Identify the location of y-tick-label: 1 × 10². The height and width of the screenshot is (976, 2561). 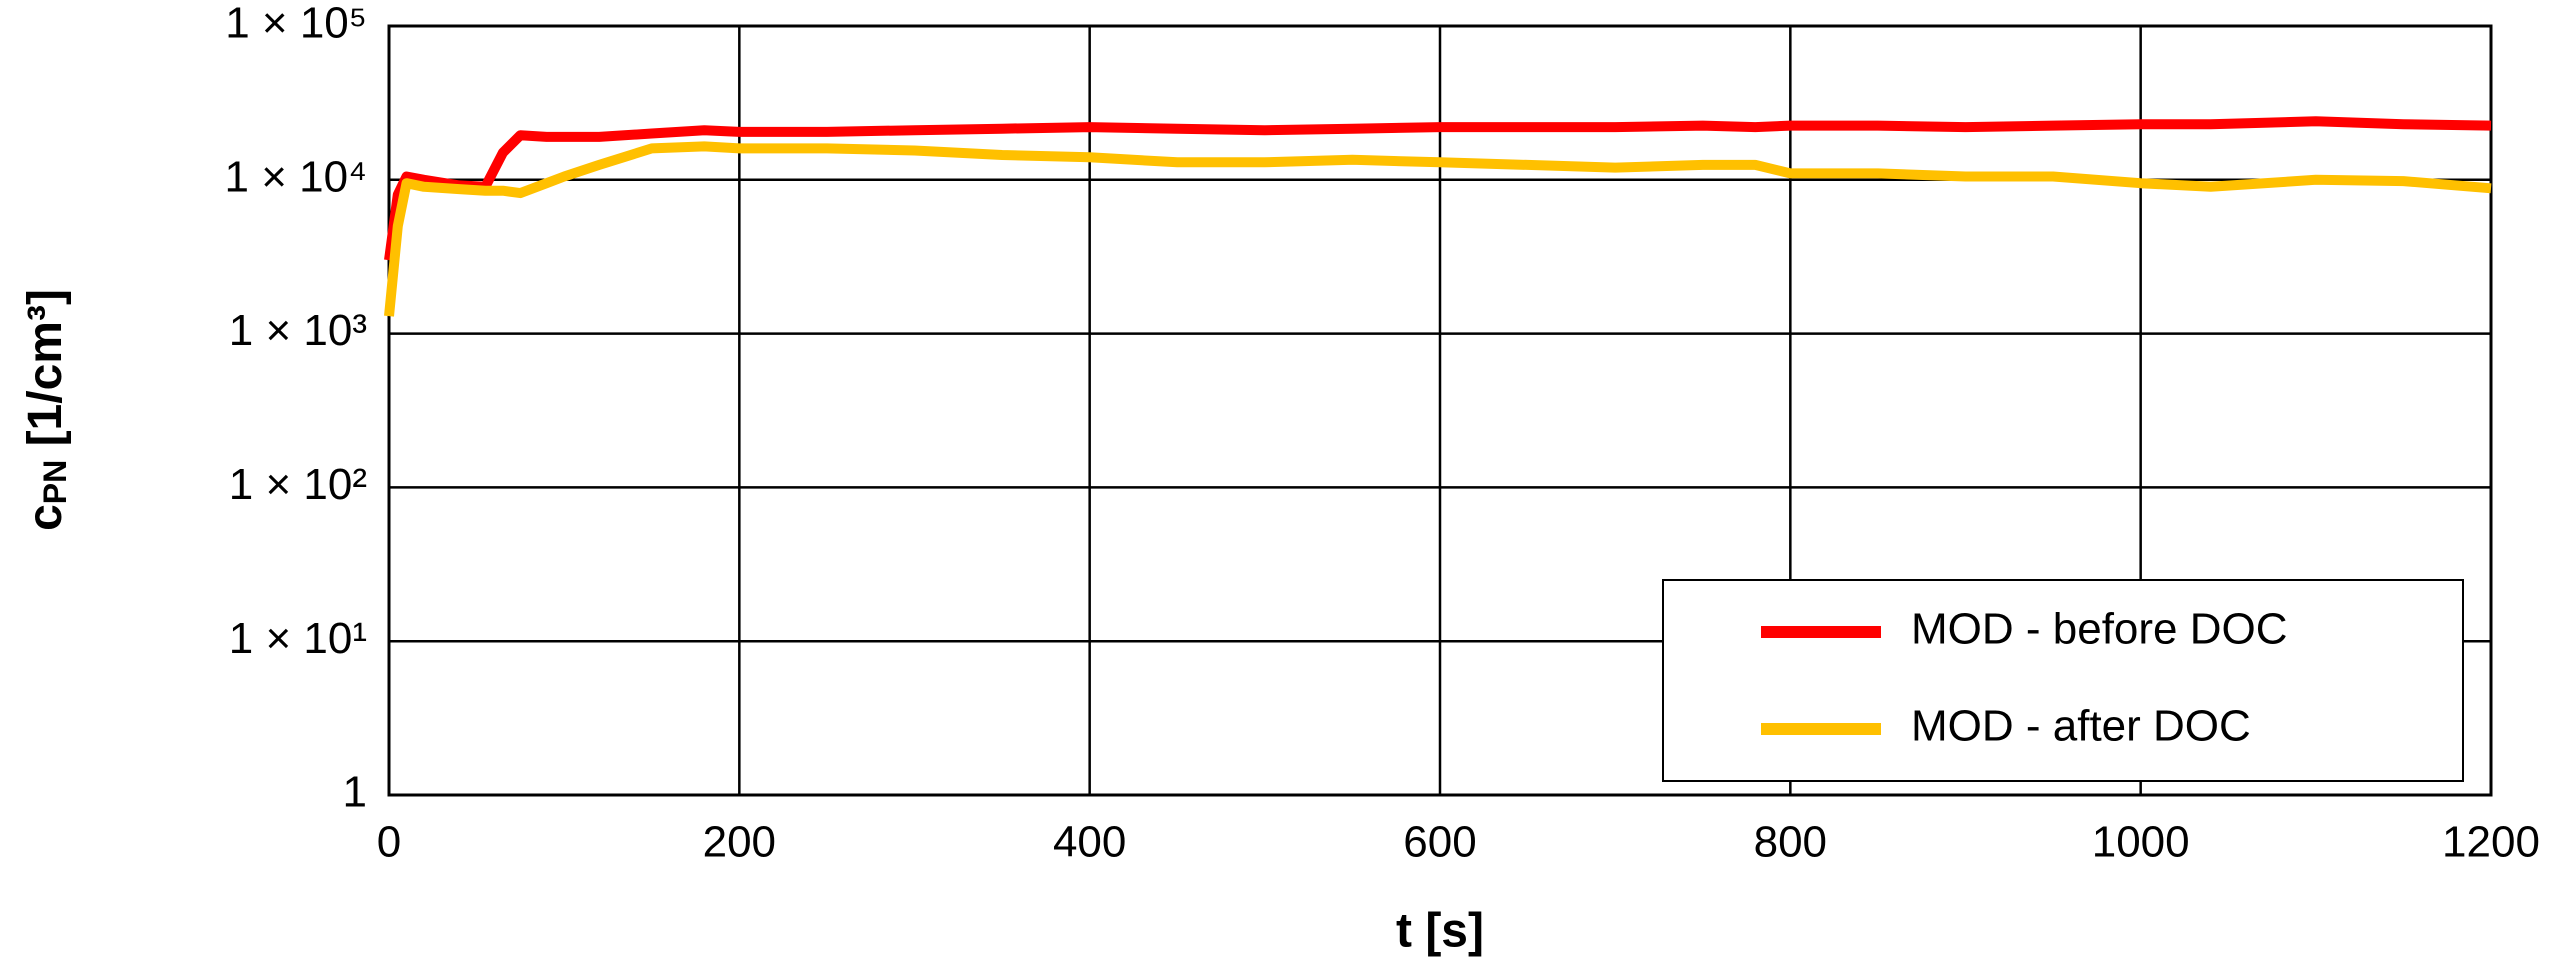
(298, 484).